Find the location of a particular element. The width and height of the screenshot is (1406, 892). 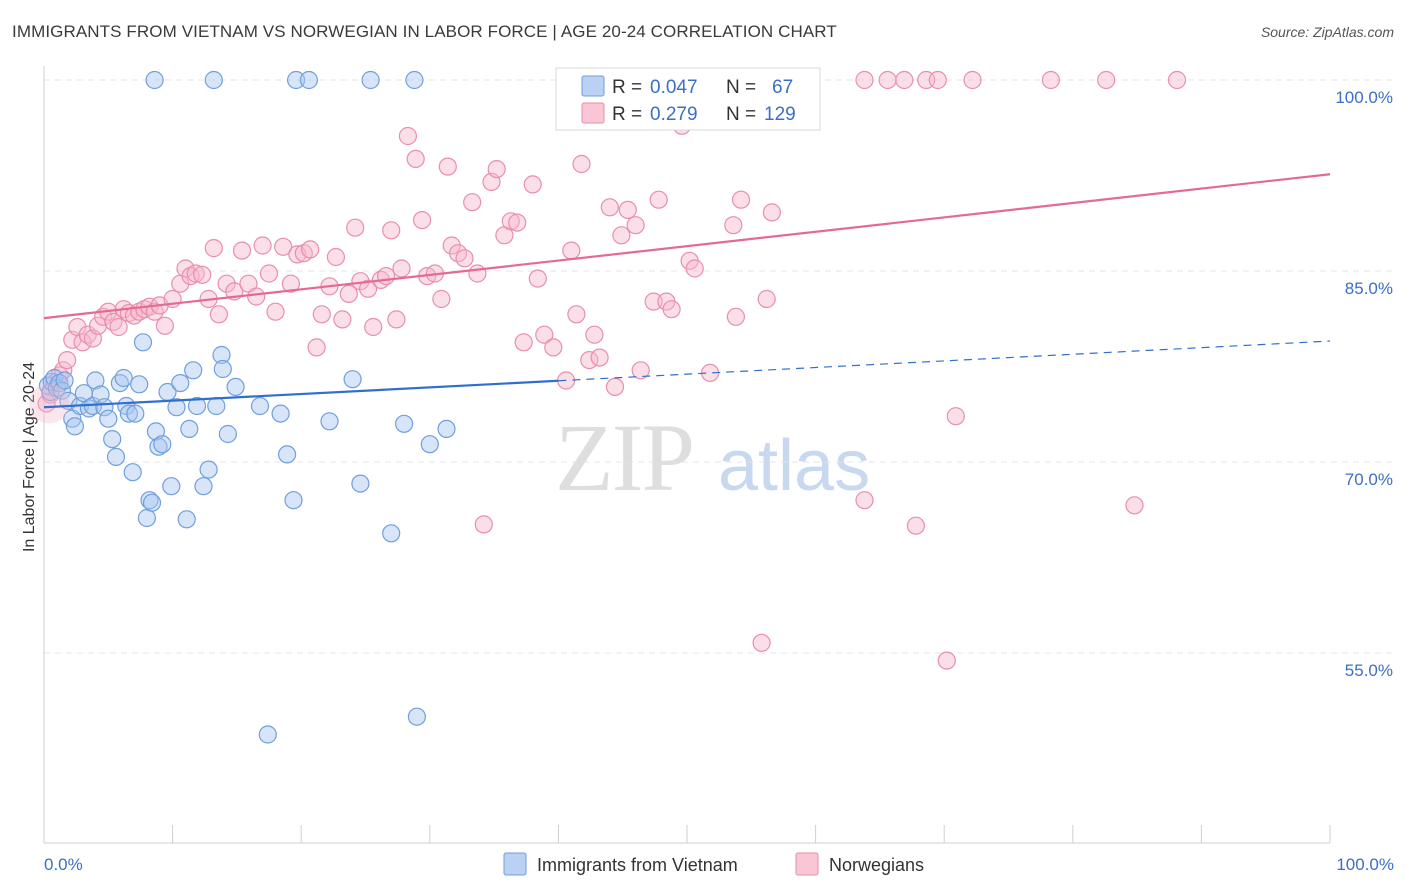

legend-swatch-vietnam is located at coordinates (593, 86).